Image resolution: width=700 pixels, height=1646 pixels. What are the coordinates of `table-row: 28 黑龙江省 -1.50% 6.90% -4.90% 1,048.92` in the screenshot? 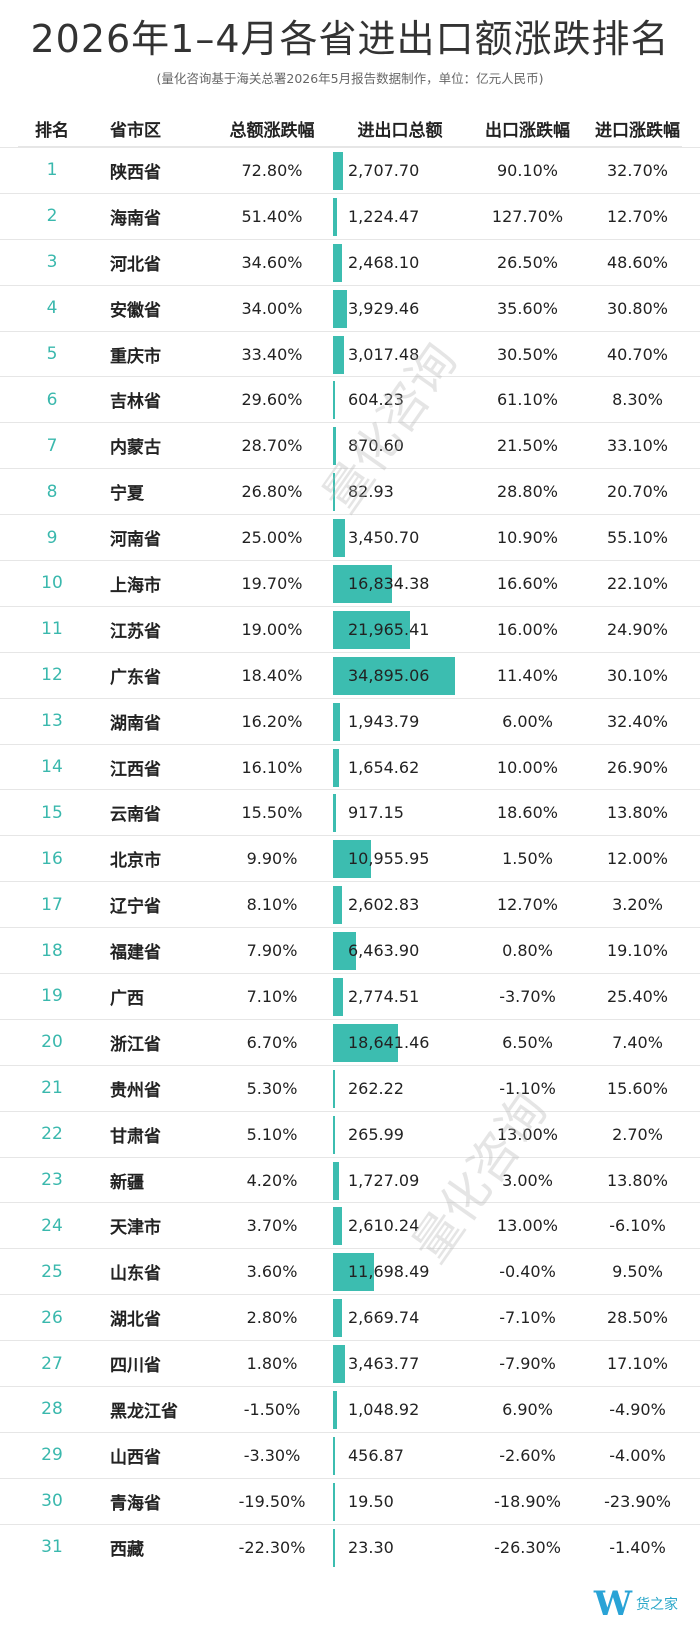 It's located at (350, 1409).